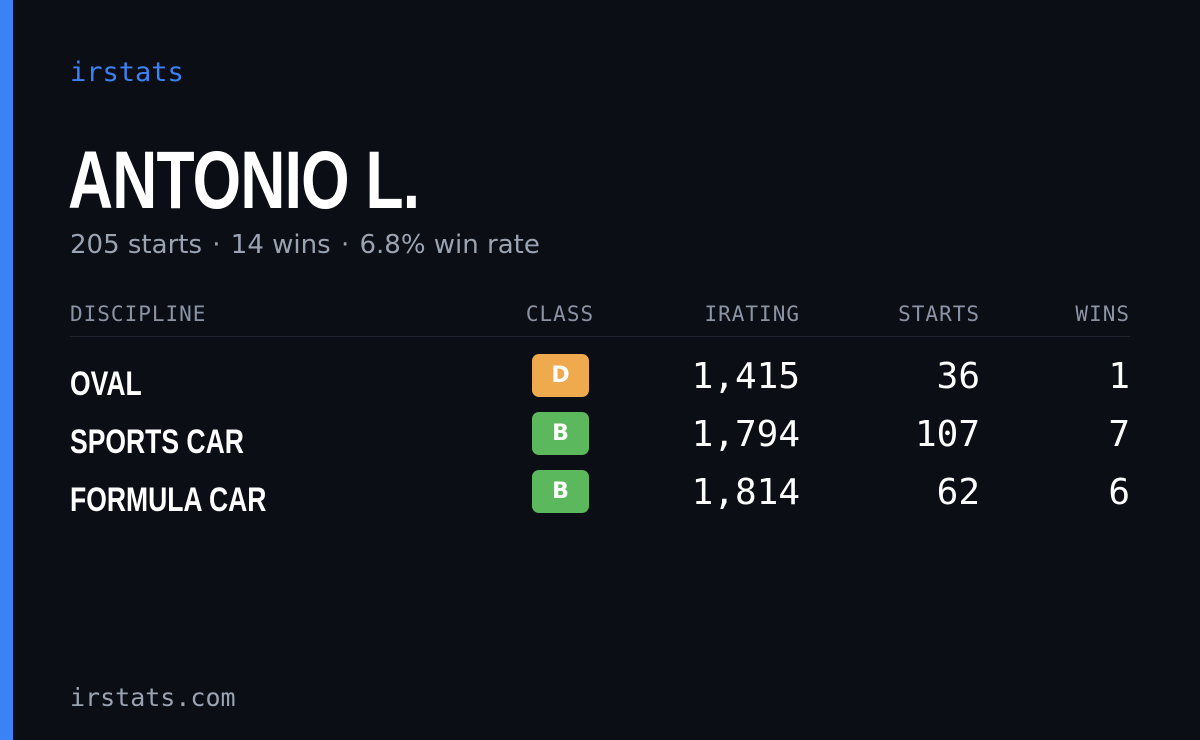 Image resolution: width=1200 pixels, height=740 pixels. Describe the element at coordinates (449, 245) in the screenshot. I see `winrate-summary: 6.8% win rate` at that location.